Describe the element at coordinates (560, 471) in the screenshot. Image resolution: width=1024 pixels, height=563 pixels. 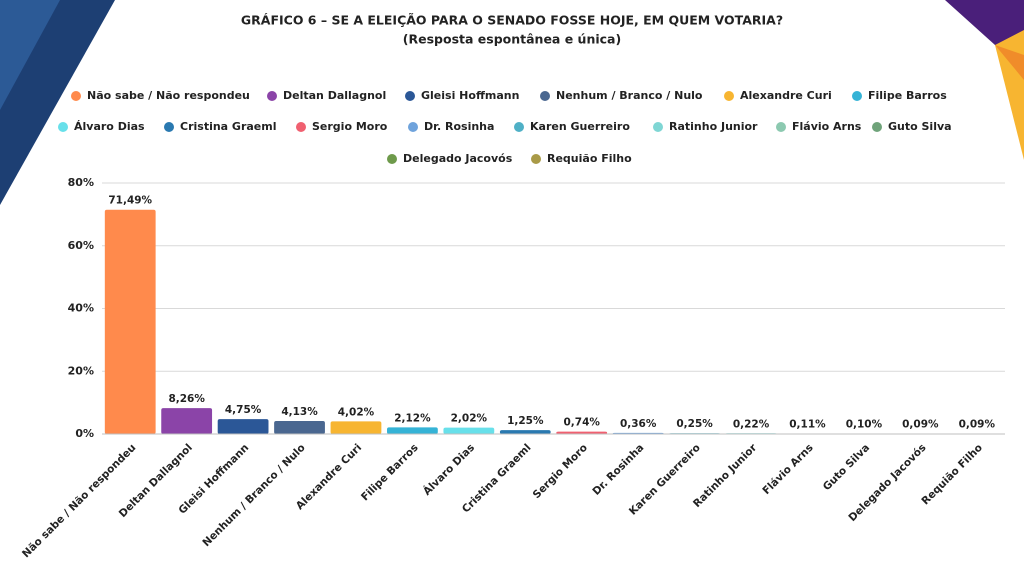
I see `x-tick-label: Sergio Moro` at that location.